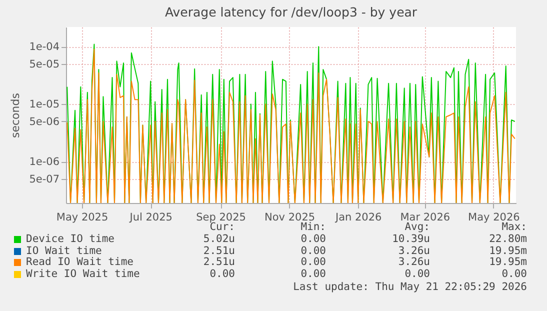 This screenshot has width=547, height=311. Describe the element at coordinates (64, 250) in the screenshot. I see `legend-label: IO Wait time` at that location.